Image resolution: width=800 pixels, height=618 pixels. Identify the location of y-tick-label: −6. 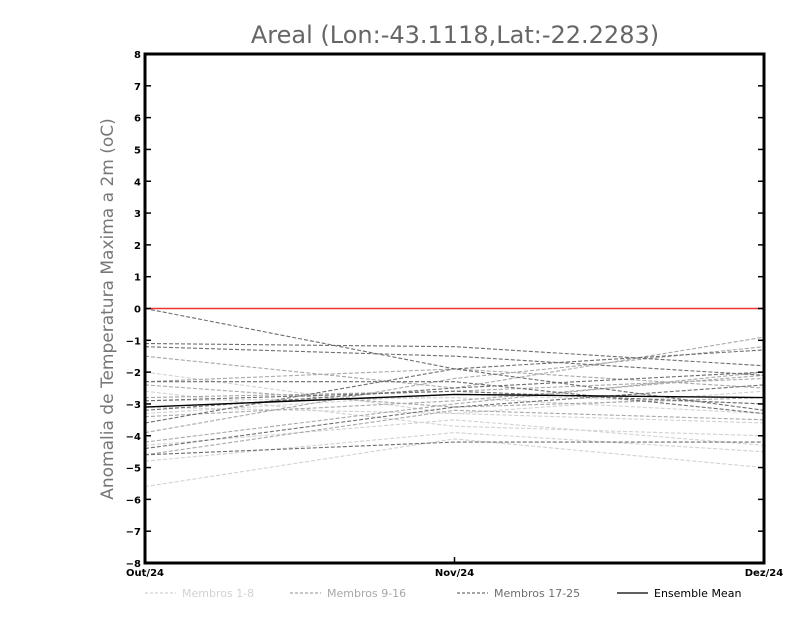
(133, 500).